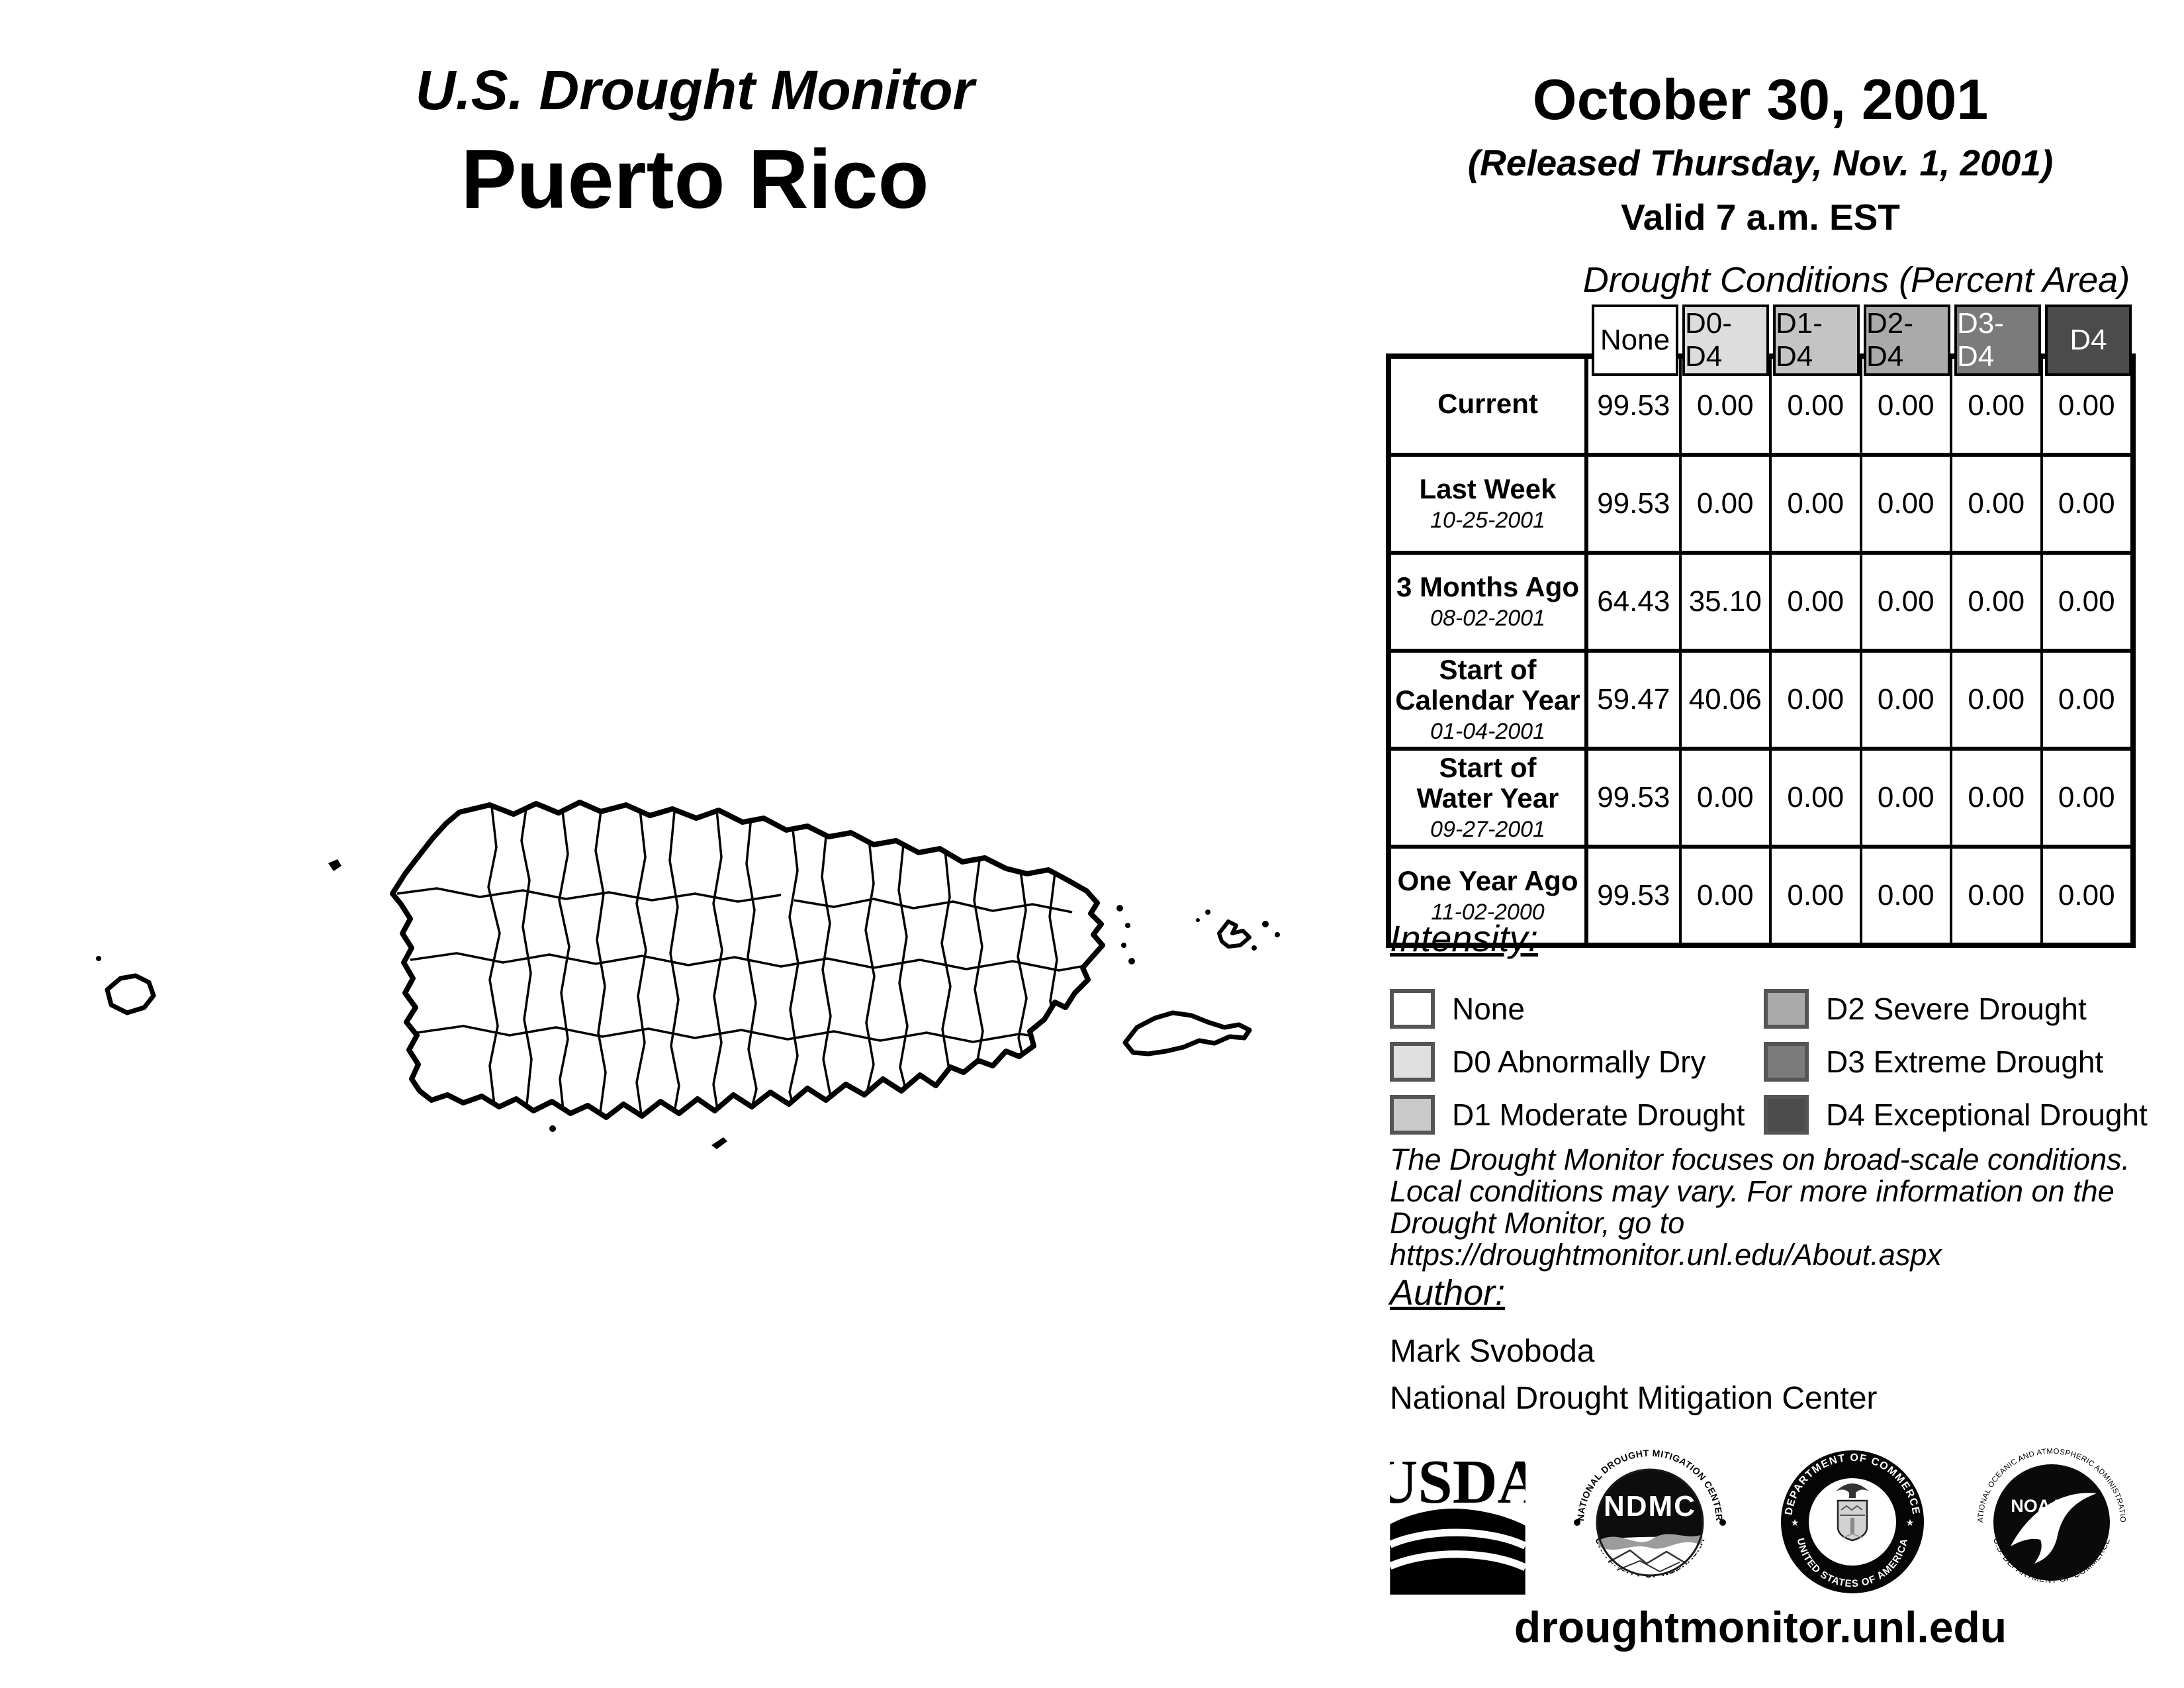 The width and height of the screenshot is (2184, 1688). Describe the element at coordinates (1487, 404) in the screenshot. I see `row-label: Current` at that location.